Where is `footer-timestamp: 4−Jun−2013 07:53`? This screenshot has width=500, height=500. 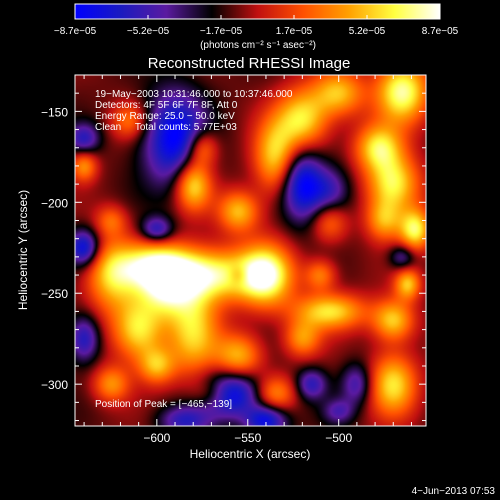
footer-timestamp: 4−Jun−2013 07:53 is located at coordinates (454, 491).